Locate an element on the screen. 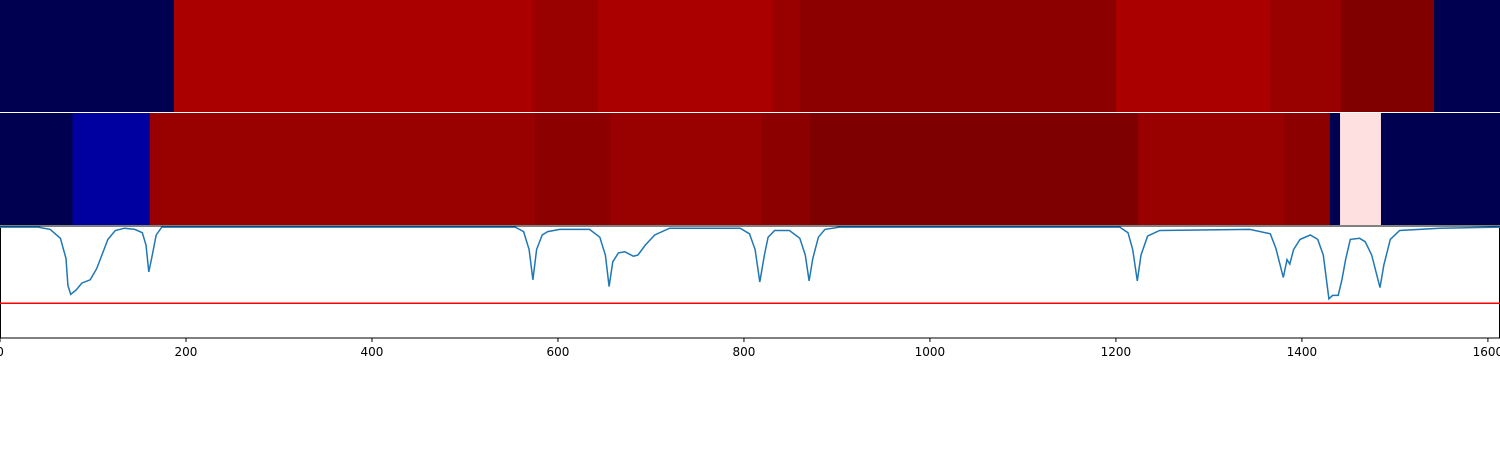  x-tick-label: 1600 is located at coordinates (1486, 352).